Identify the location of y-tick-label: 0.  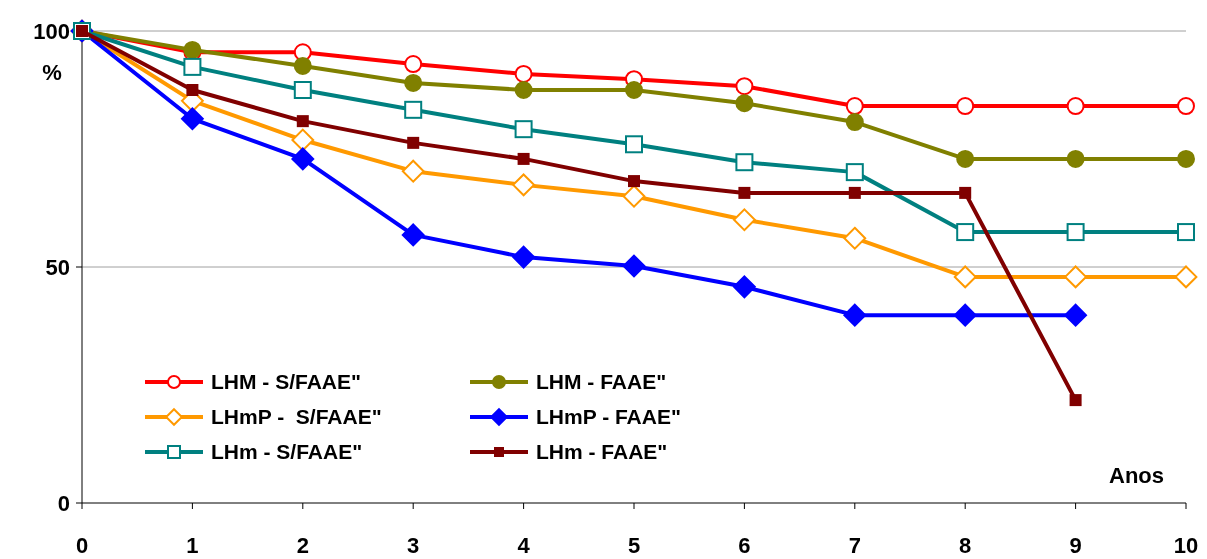
(63, 503).